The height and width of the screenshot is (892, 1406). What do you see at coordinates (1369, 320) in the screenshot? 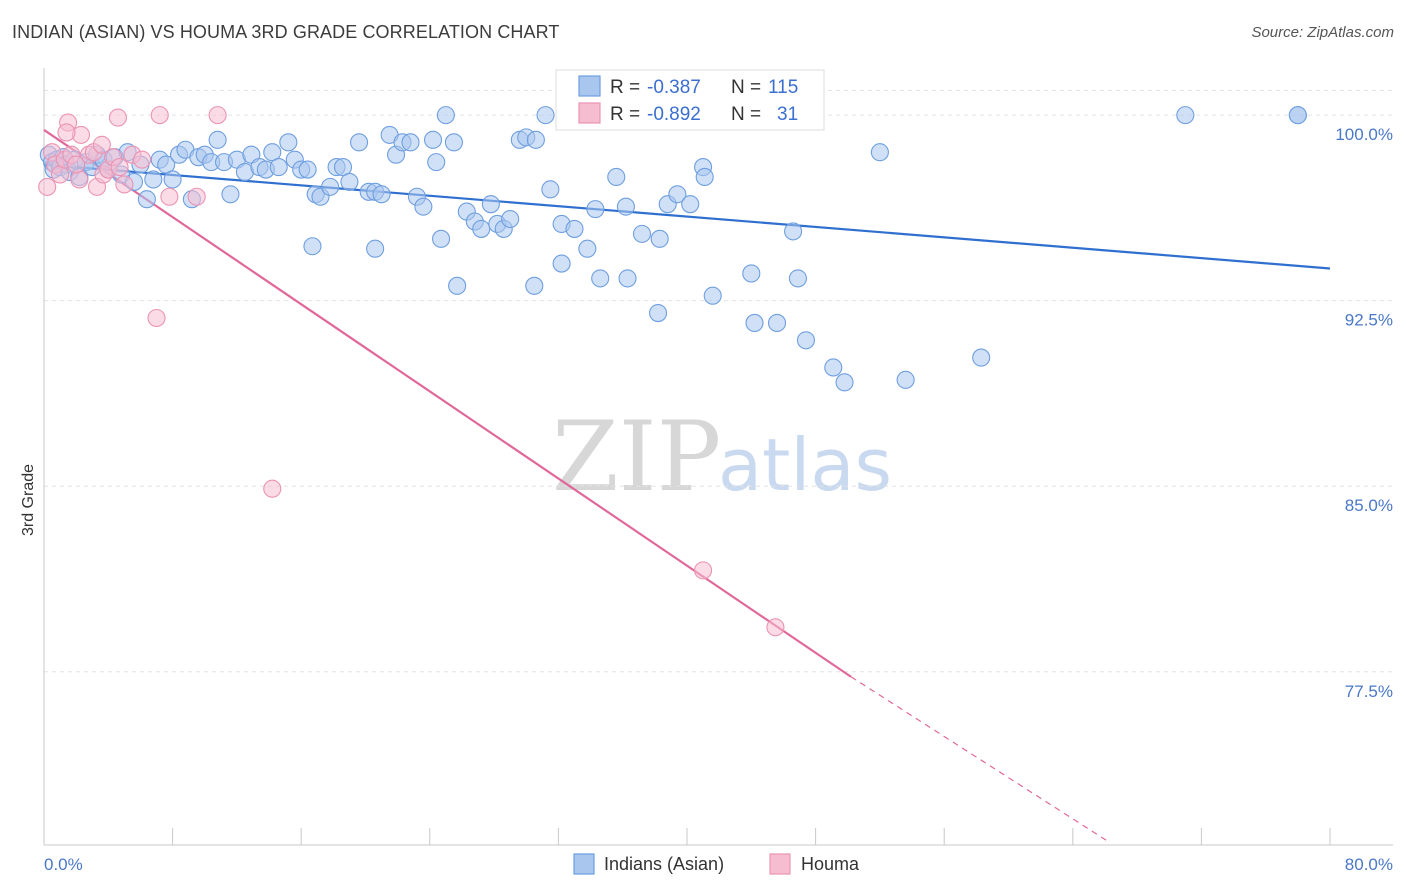
I see `y-tick-label-2: 92.5%` at bounding box center [1369, 320].